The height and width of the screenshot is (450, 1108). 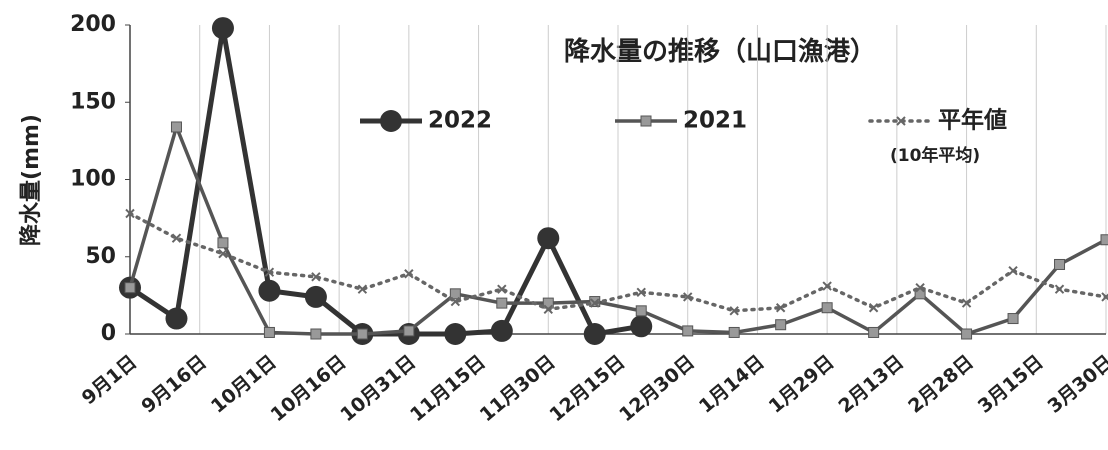 I want to click on x-tick-label: 2月13日, so click(x=871, y=384).